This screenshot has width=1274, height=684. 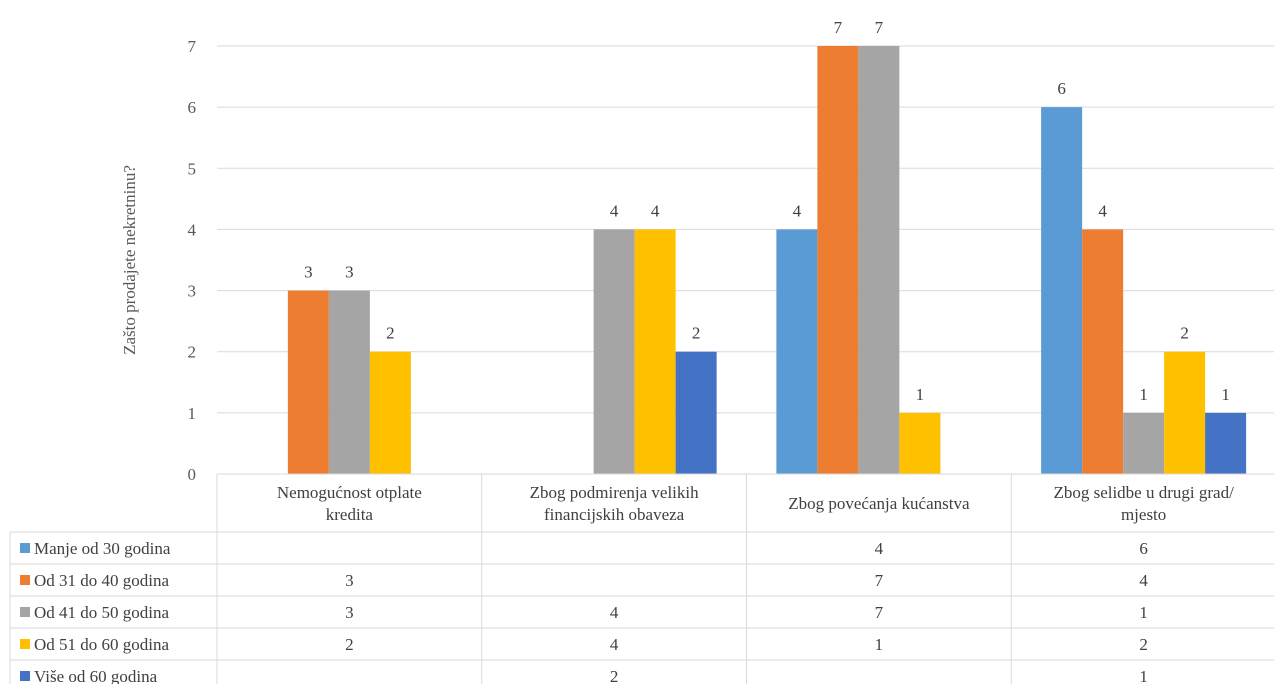 I want to click on x-category-label: financijskih obaveza, so click(x=614, y=514).